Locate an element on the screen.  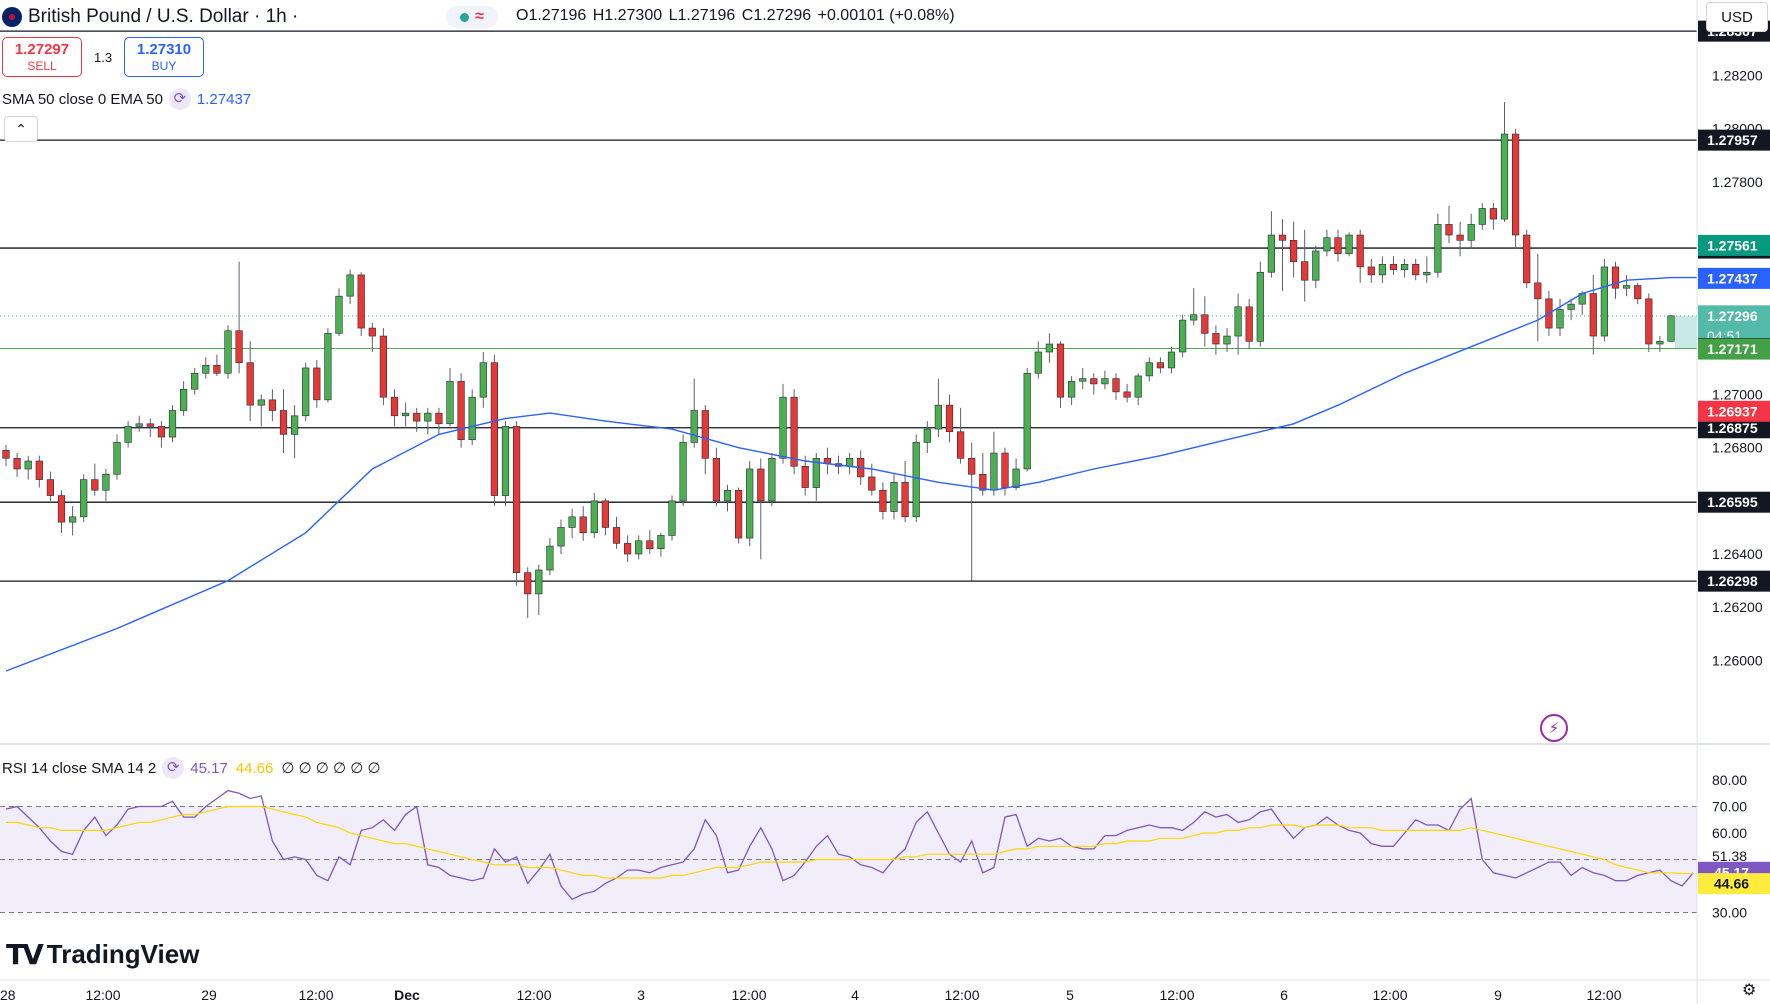
ma-legend: SMA 50 close 0 EMA 50 ⟳ 1.27437 is located at coordinates (129, 99).